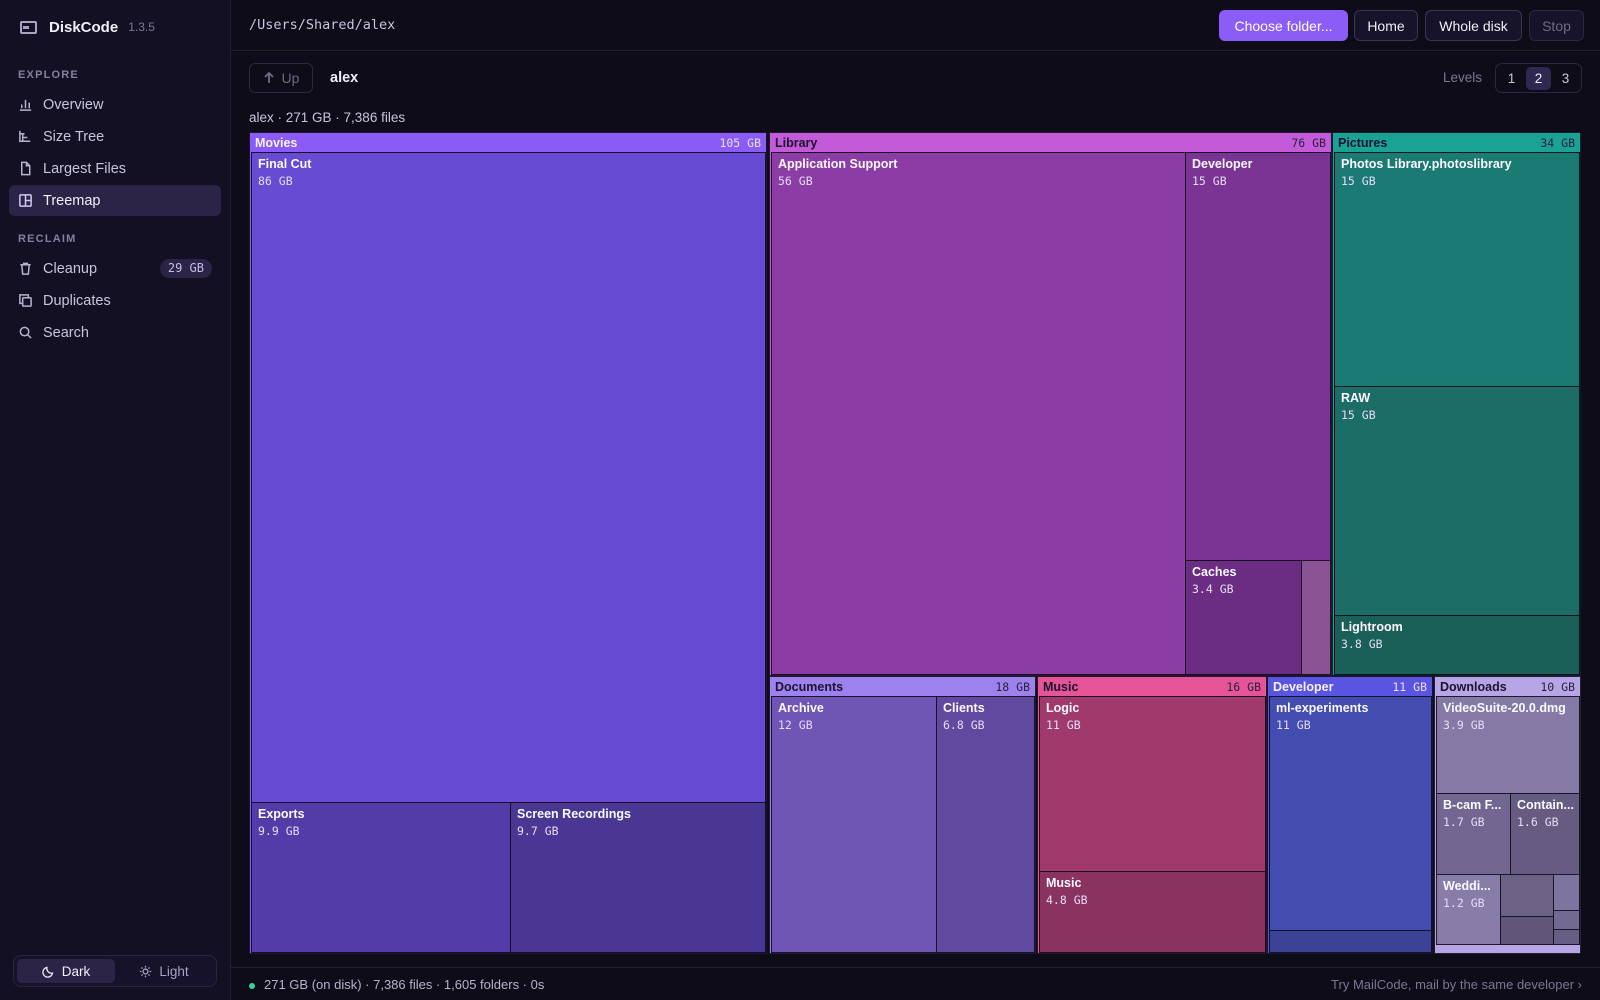  I want to click on group-size: 11 GB, so click(1409, 687).